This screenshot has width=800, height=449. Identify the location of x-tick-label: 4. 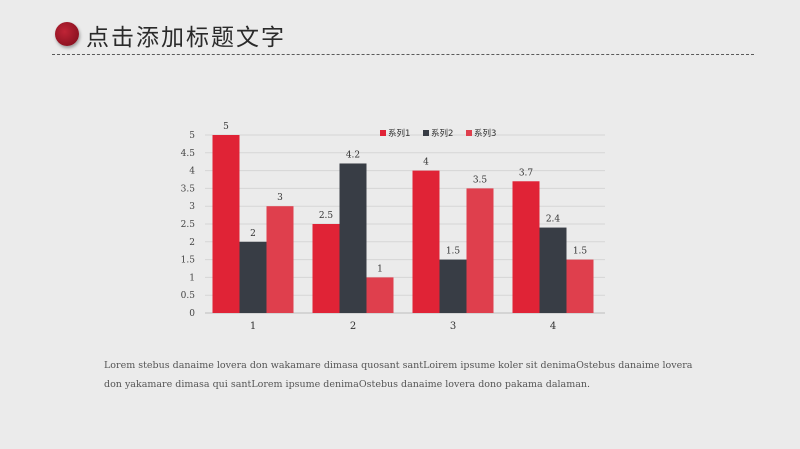
(553, 326).